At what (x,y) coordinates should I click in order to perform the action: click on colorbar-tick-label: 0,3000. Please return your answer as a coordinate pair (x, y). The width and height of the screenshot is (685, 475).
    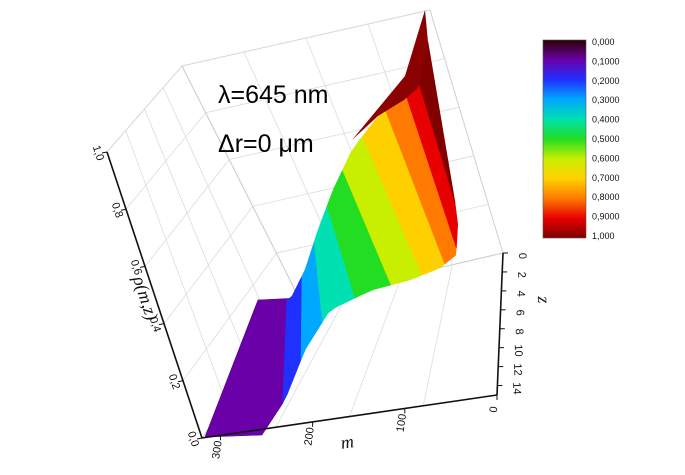
    Looking at the image, I should click on (606, 100).